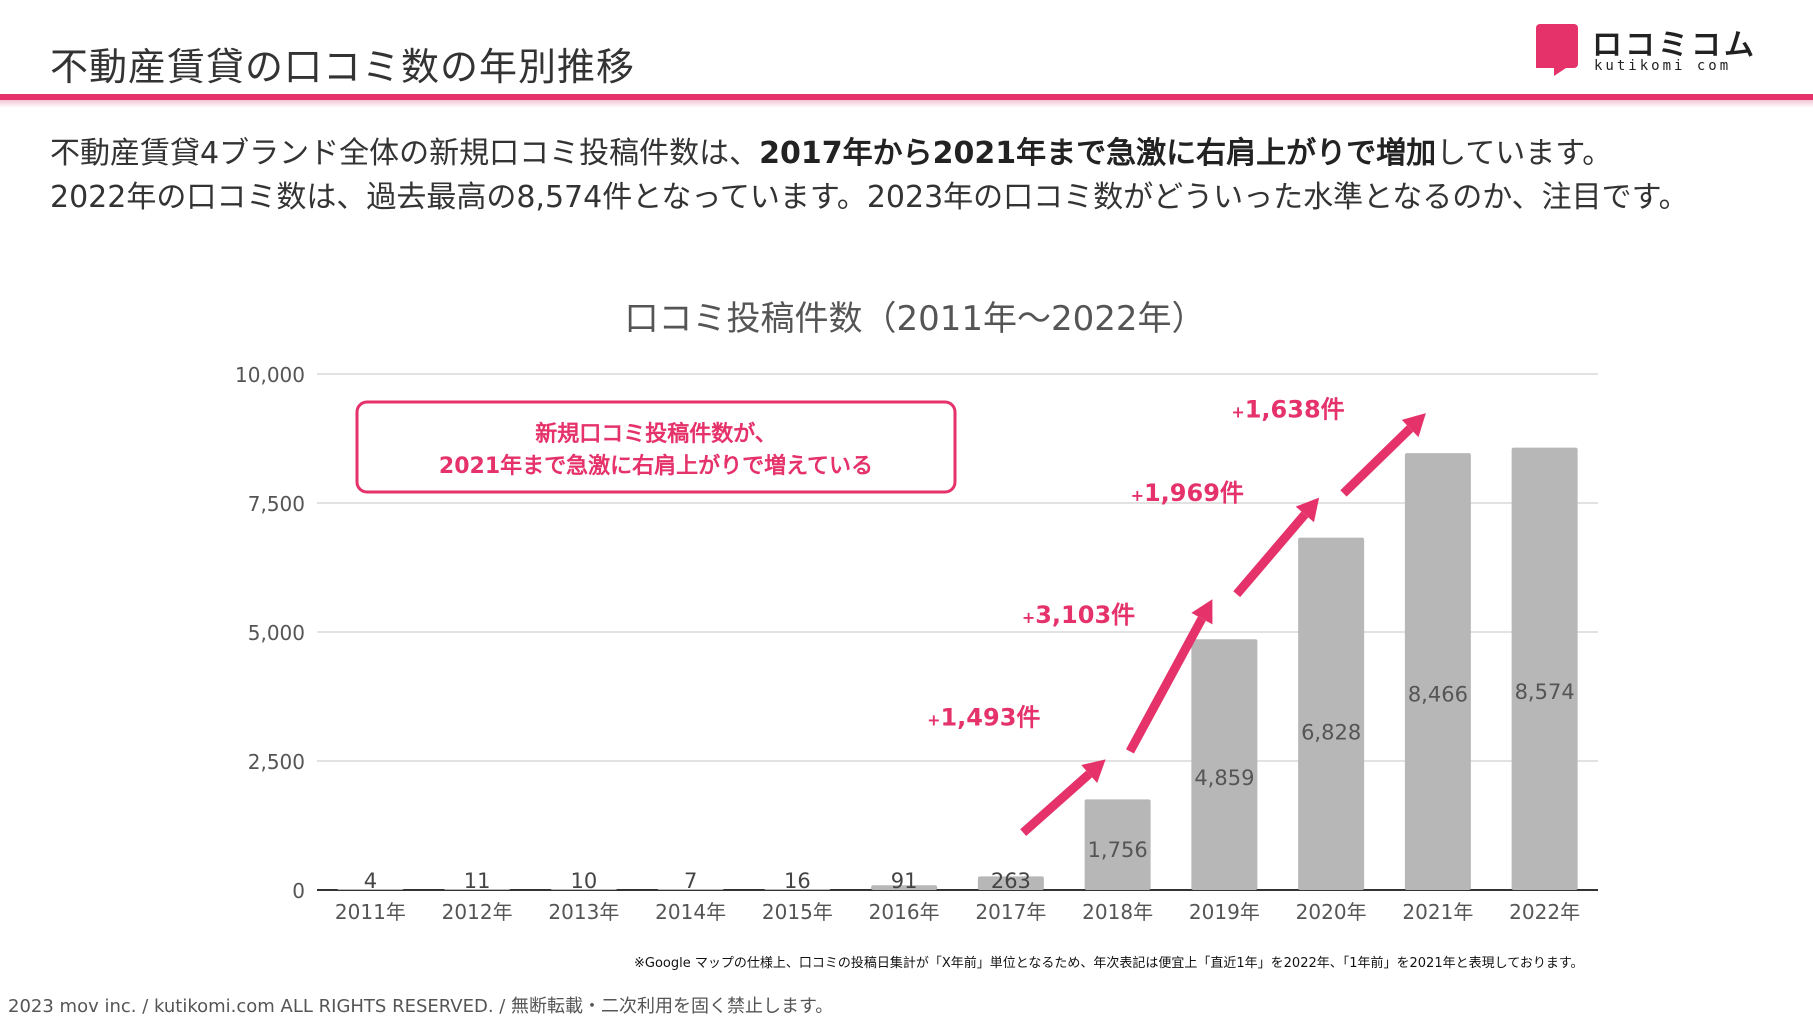 This screenshot has height=1020, width=1813. What do you see at coordinates (477, 881) in the screenshot?
I see `data-label: 11` at bounding box center [477, 881].